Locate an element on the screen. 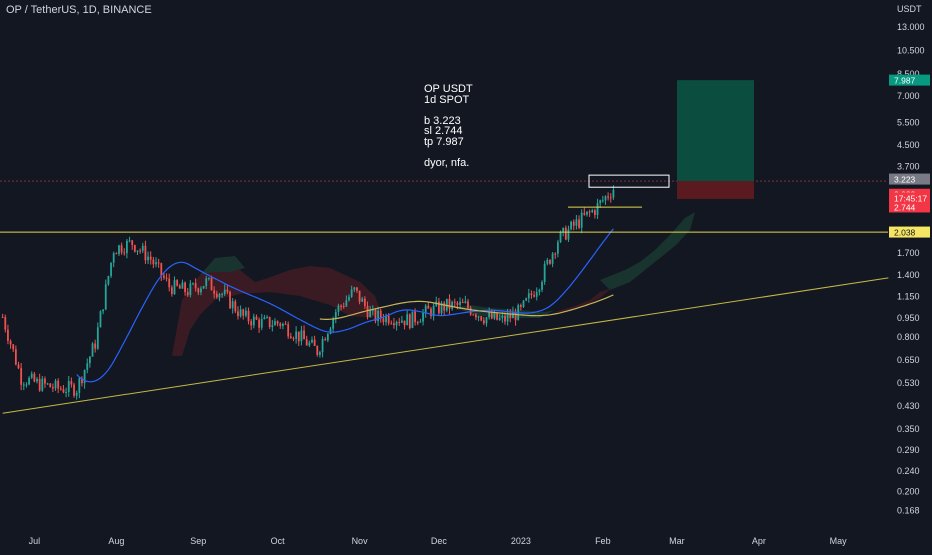 The width and height of the screenshot is (932, 555). cloud-bull is located at coordinates (647, 251).